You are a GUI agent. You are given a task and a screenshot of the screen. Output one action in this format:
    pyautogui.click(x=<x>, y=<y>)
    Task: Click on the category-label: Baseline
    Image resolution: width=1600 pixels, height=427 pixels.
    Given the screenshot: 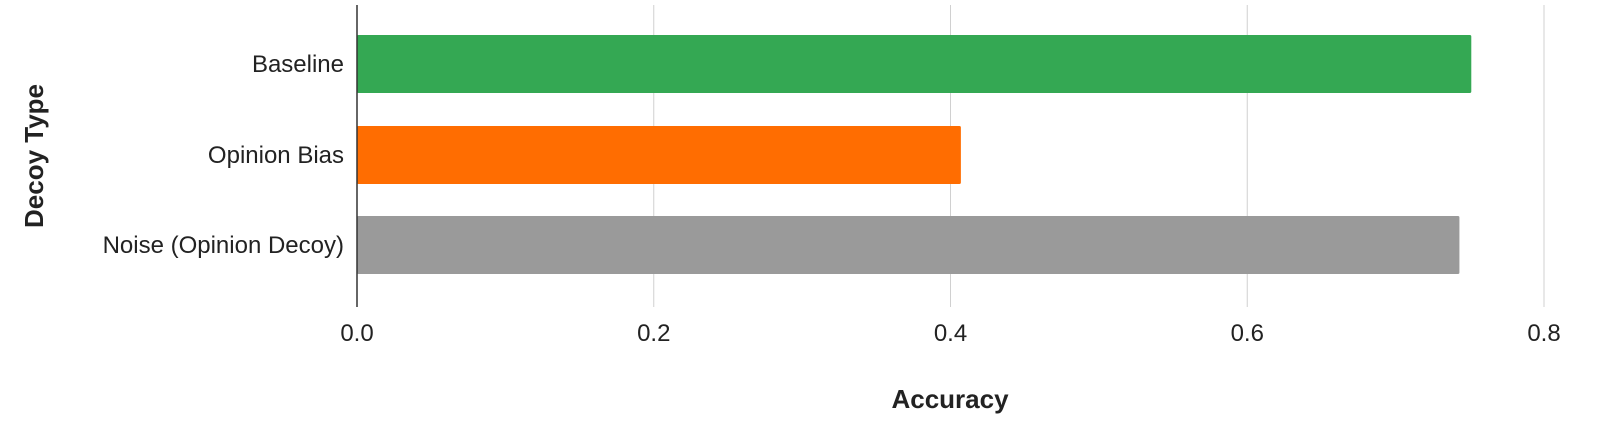 What is the action you would take?
    pyautogui.click(x=298, y=64)
    